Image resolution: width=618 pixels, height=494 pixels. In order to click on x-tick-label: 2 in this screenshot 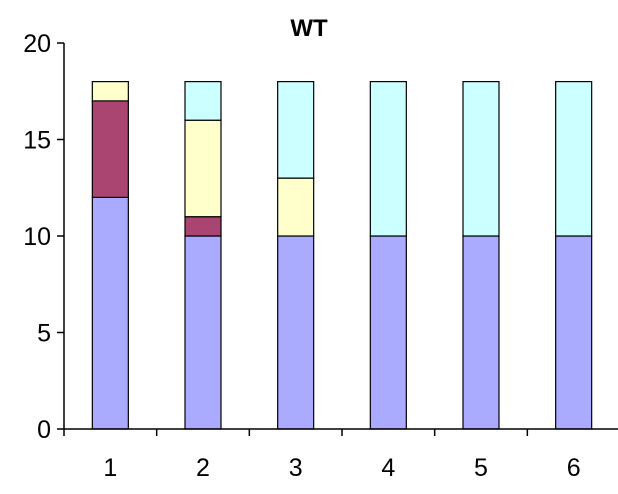, I will do `click(203, 468)`.